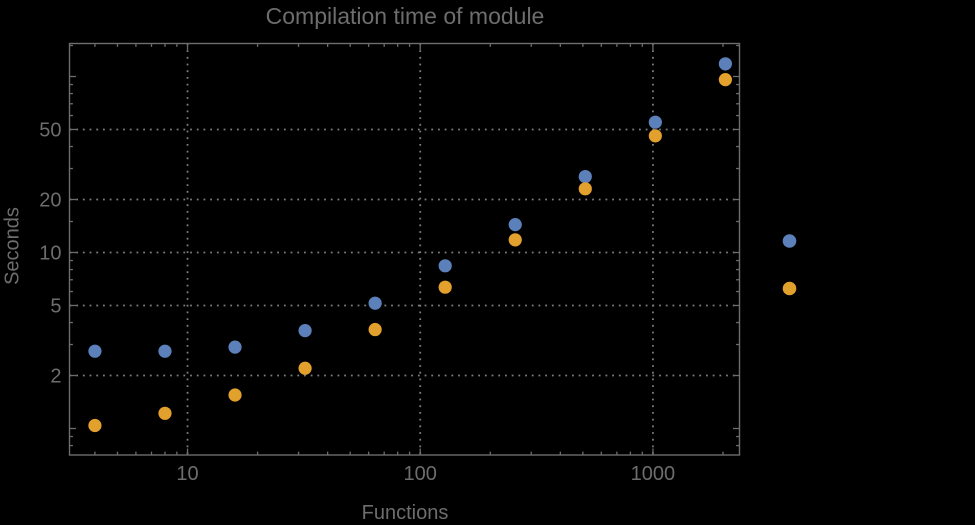 The width and height of the screenshot is (975, 525). Describe the element at coordinates (12, 246) in the screenshot. I see `y-axis-label: Seconds` at that location.